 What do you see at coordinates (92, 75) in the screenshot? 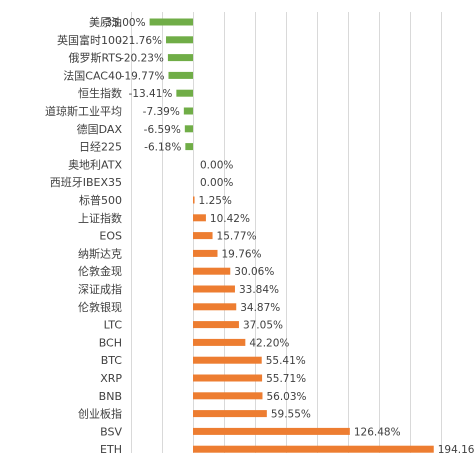
I see `category-label: 法国CAC40` at bounding box center [92, 75].